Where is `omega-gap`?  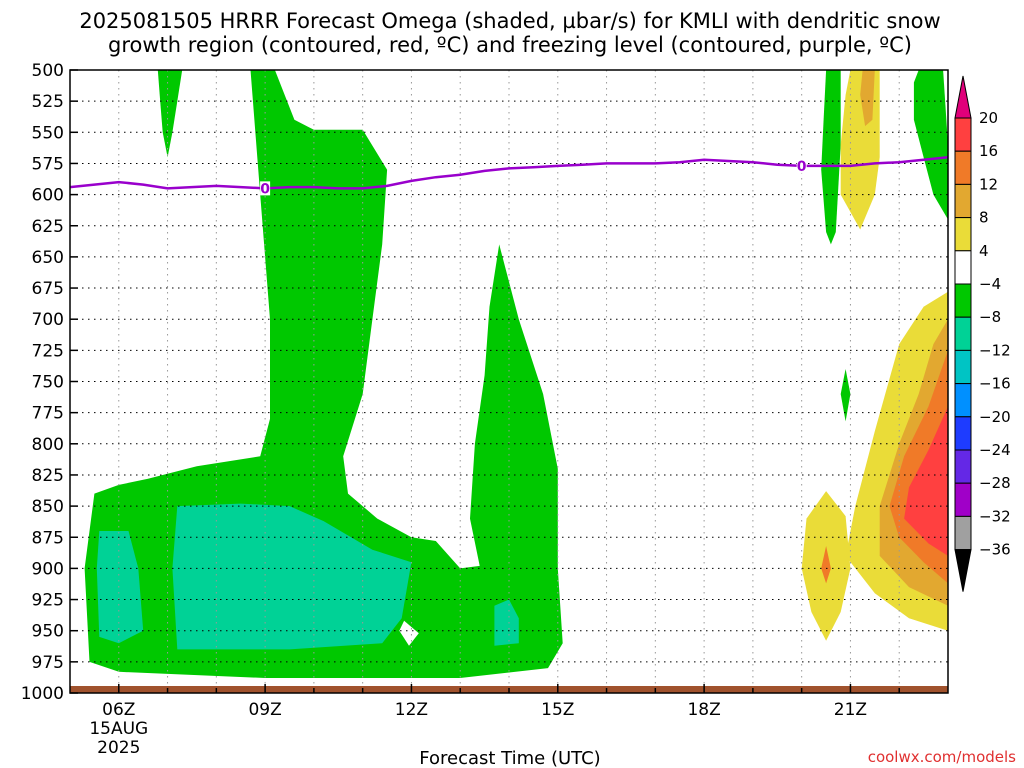 omega-gap is located at coordinates (409, 633).